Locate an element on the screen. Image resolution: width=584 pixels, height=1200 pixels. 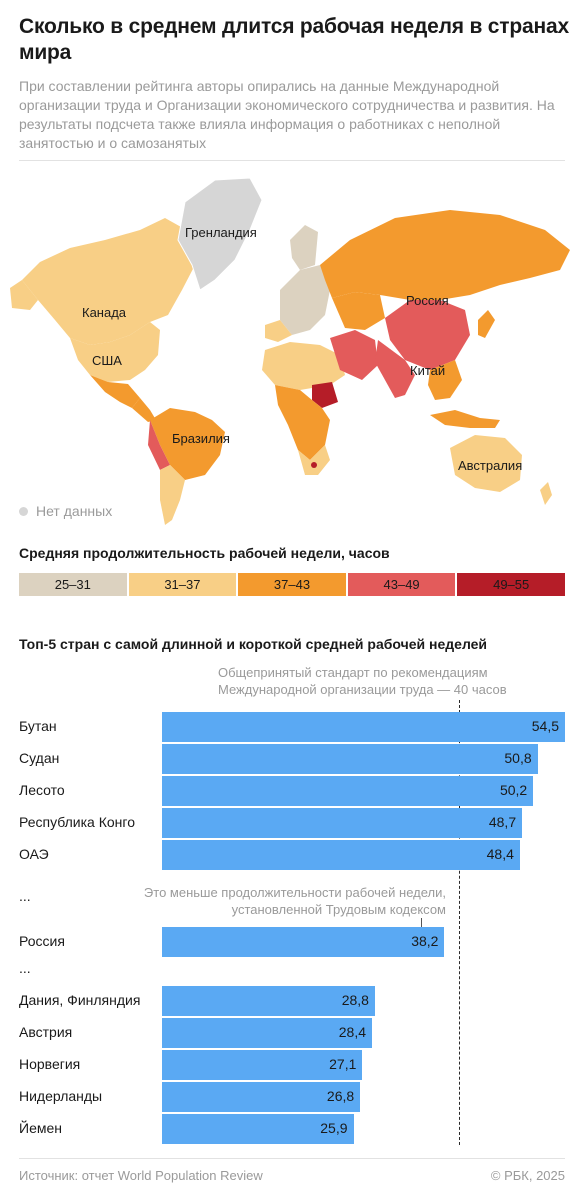
bar-category-label: Бутан is located at coordinates (38, 726).